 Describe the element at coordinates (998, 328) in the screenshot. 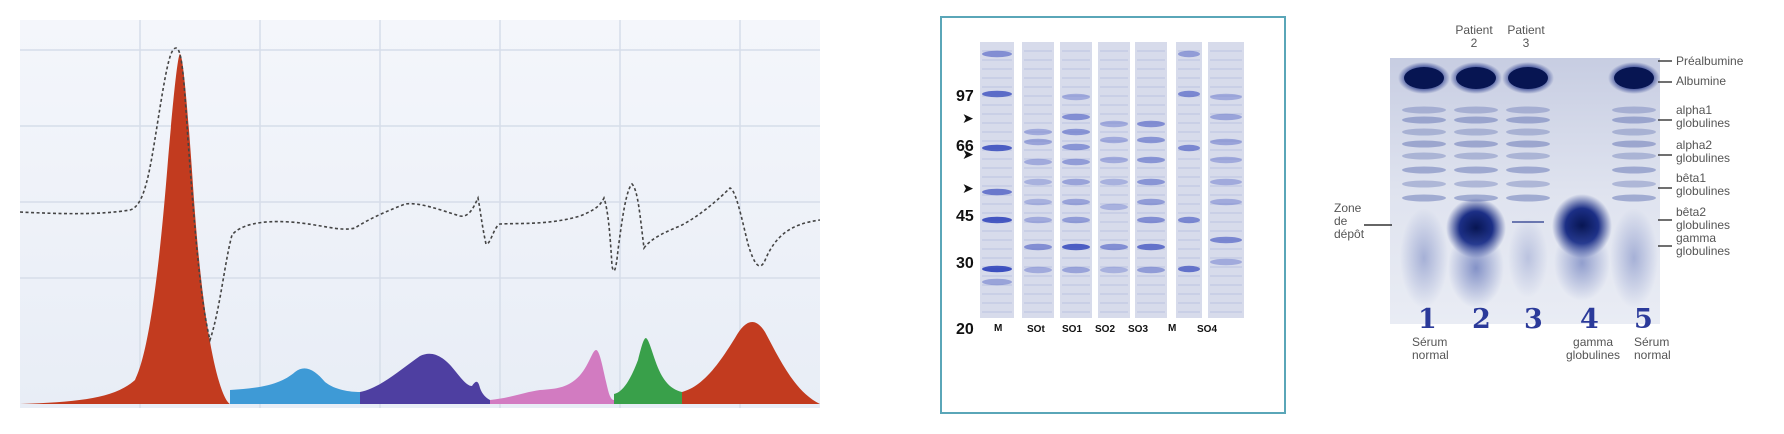

I see `lane-label: M` at that location.